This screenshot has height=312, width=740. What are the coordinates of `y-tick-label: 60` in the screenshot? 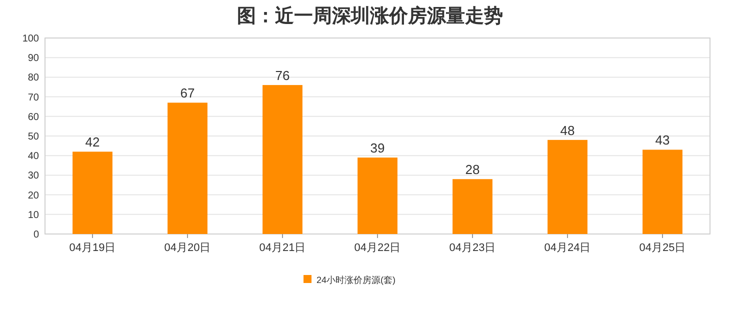 It's located at (34, 117).